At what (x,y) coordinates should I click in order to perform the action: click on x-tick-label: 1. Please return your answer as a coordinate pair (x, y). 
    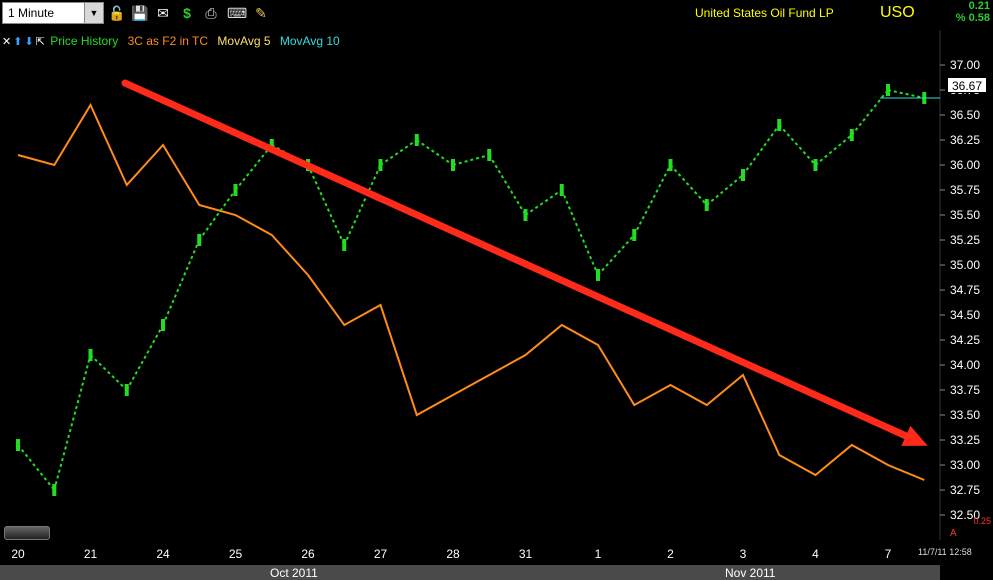
    Looking at the image, I should click on (598, 554).